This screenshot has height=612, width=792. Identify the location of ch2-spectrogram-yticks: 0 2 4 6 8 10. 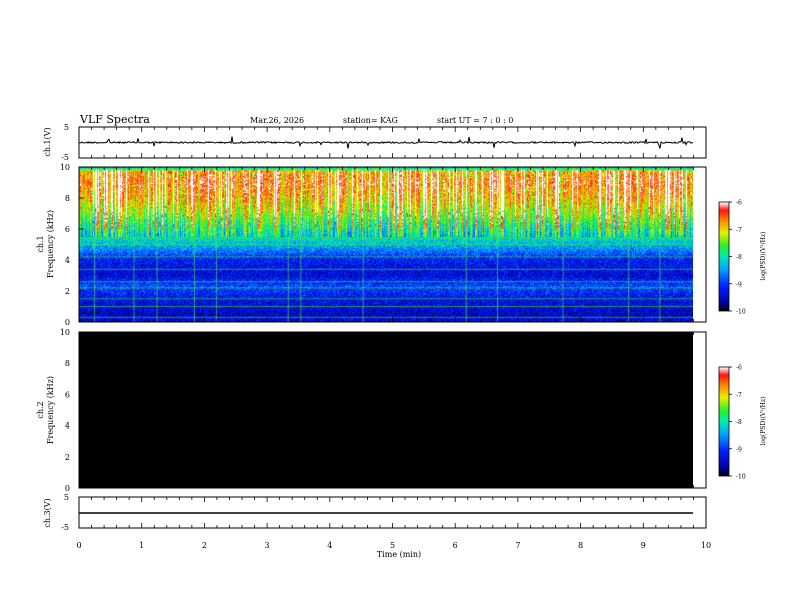
(72, 410).